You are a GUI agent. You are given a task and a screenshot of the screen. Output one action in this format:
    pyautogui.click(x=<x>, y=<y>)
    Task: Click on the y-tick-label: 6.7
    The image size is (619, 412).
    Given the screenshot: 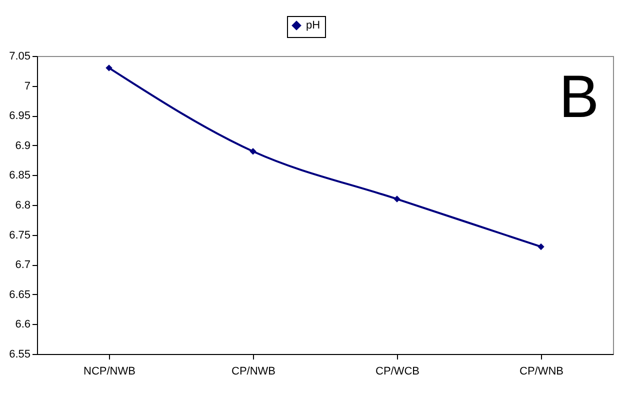 What is the action you would take?
    pyautogui.click(x=22, y=265)
    